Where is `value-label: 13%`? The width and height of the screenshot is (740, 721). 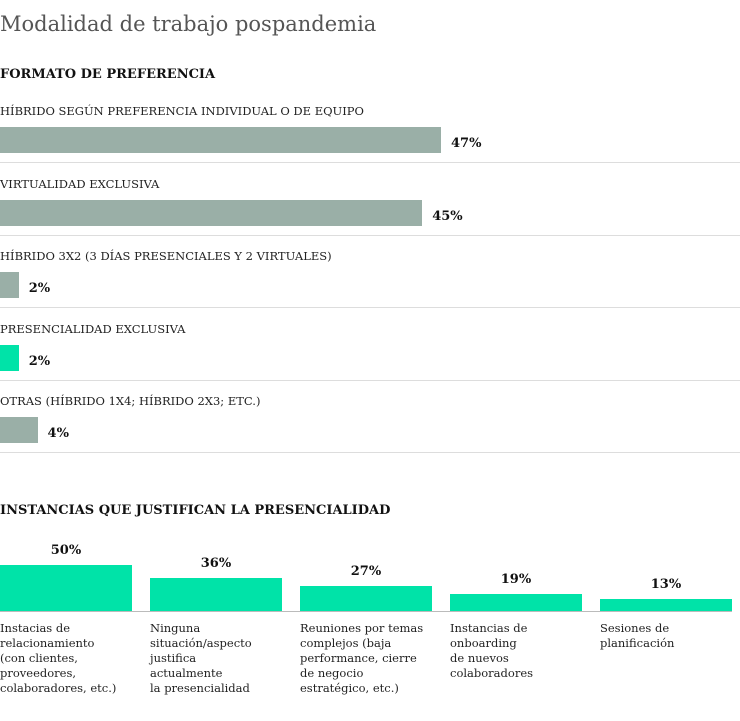
value-label: 13% is located at coordinates (666, 585).